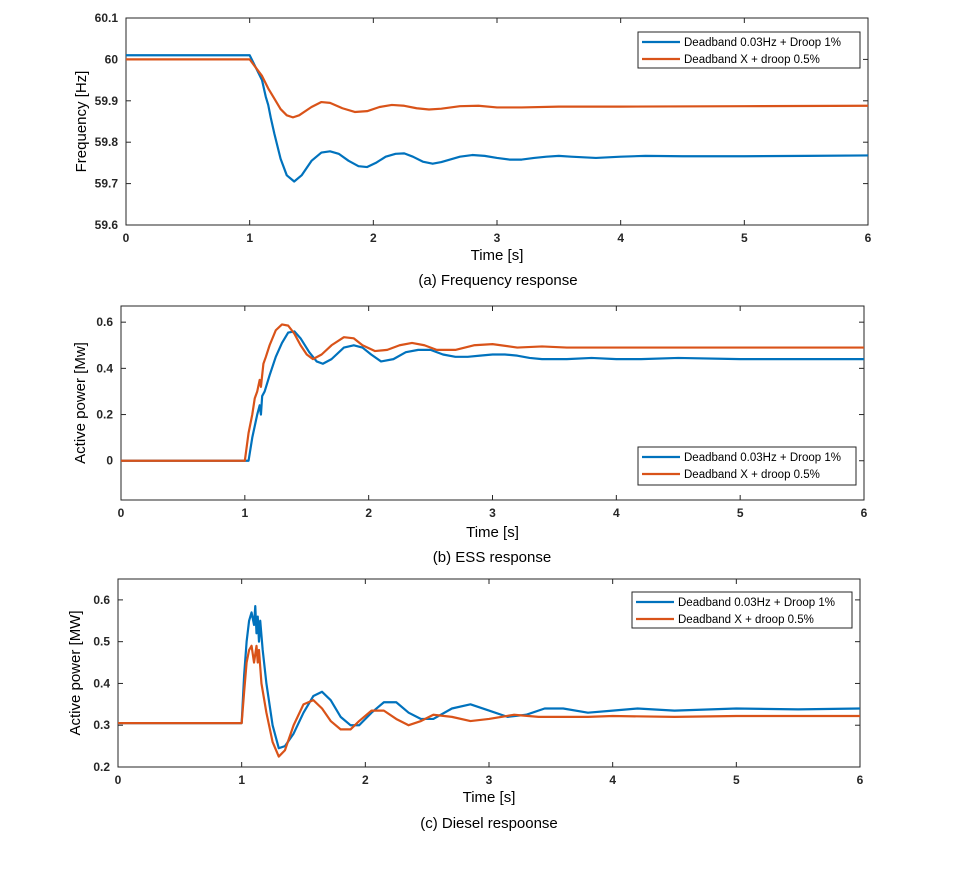 The image size is (958, 879). Describe the element at coordinates (107, 184) in the screenshot. I see `y-tick-label: 59.7` at that location.